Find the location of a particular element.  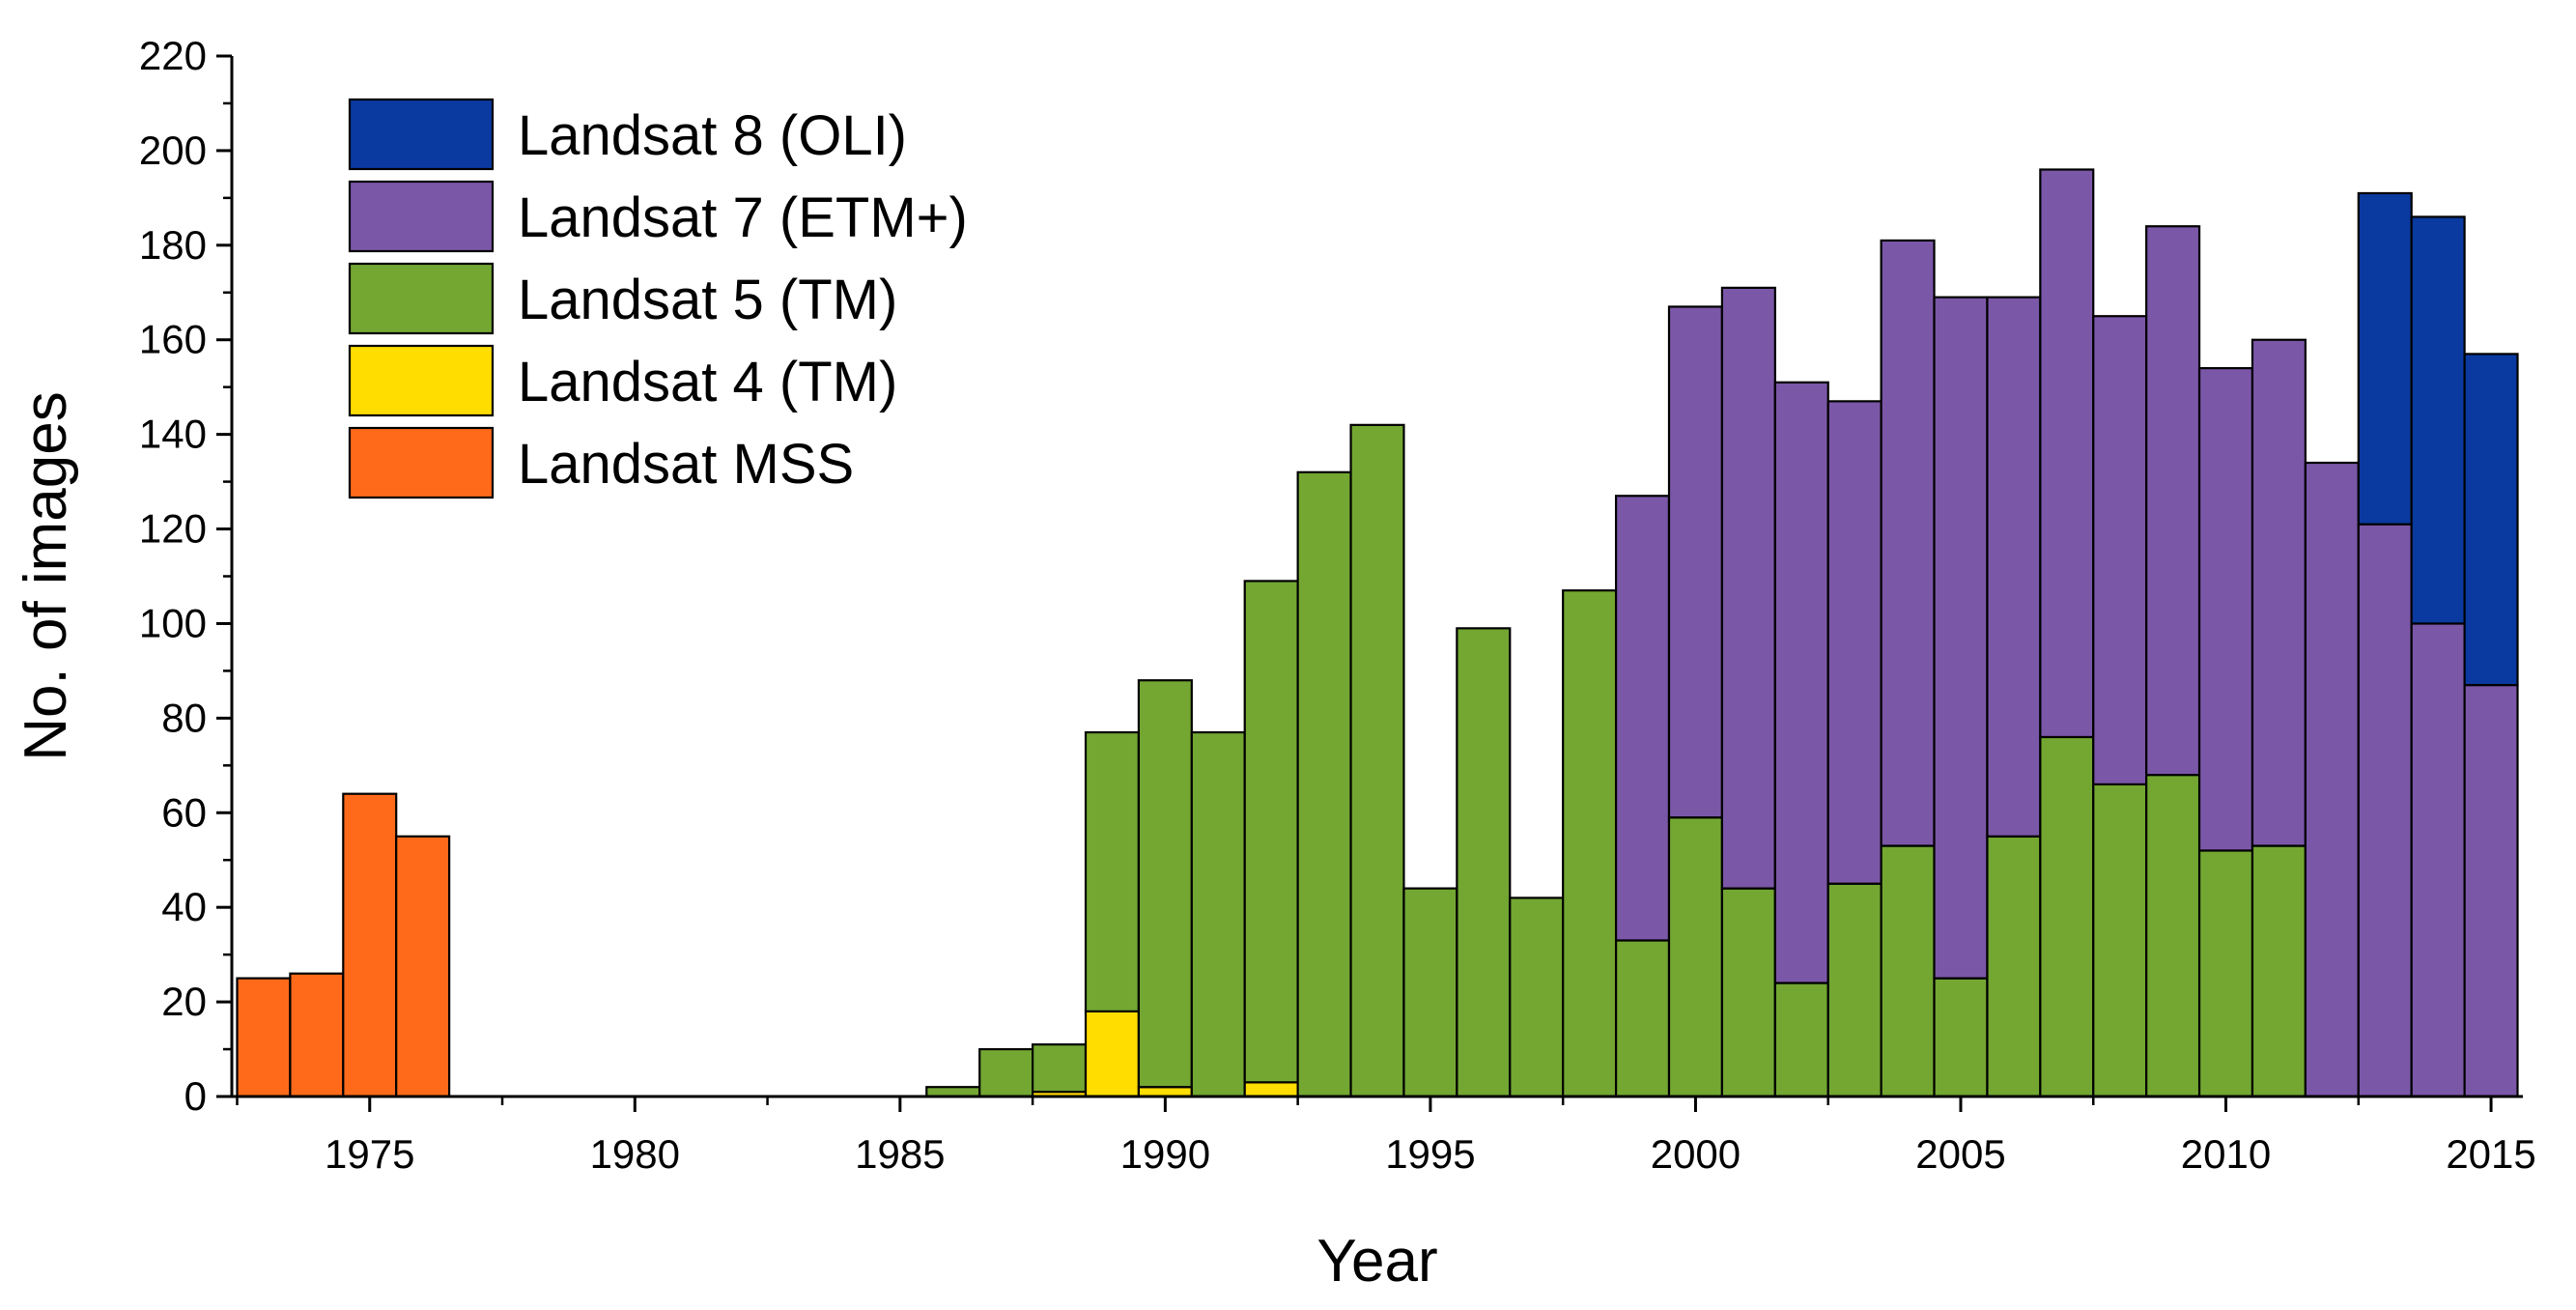

bar-landsat-7-etm-2004 is located at coordinates (1908, 543).